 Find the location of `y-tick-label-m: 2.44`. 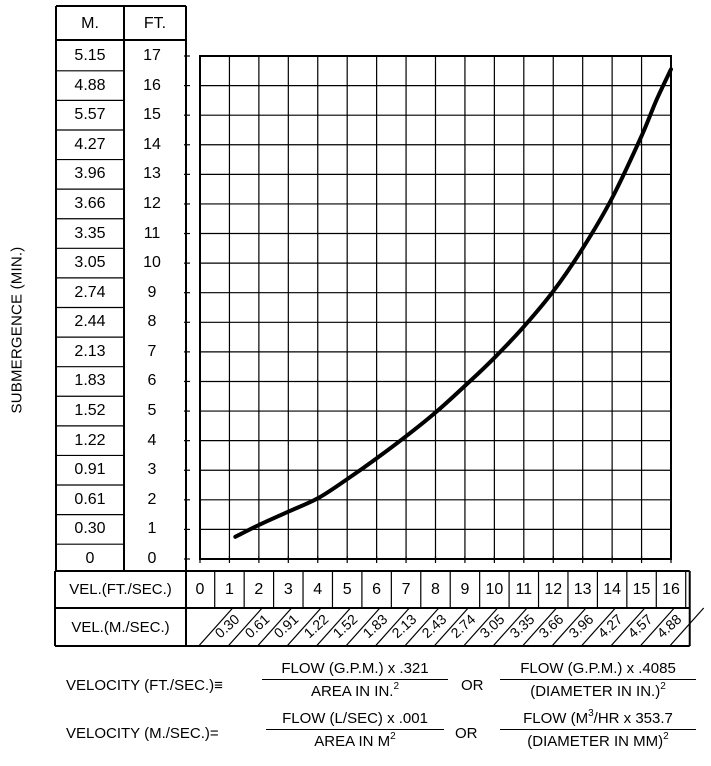

y-tick-label-m: 2.44 is located at coordinates (90, 322).